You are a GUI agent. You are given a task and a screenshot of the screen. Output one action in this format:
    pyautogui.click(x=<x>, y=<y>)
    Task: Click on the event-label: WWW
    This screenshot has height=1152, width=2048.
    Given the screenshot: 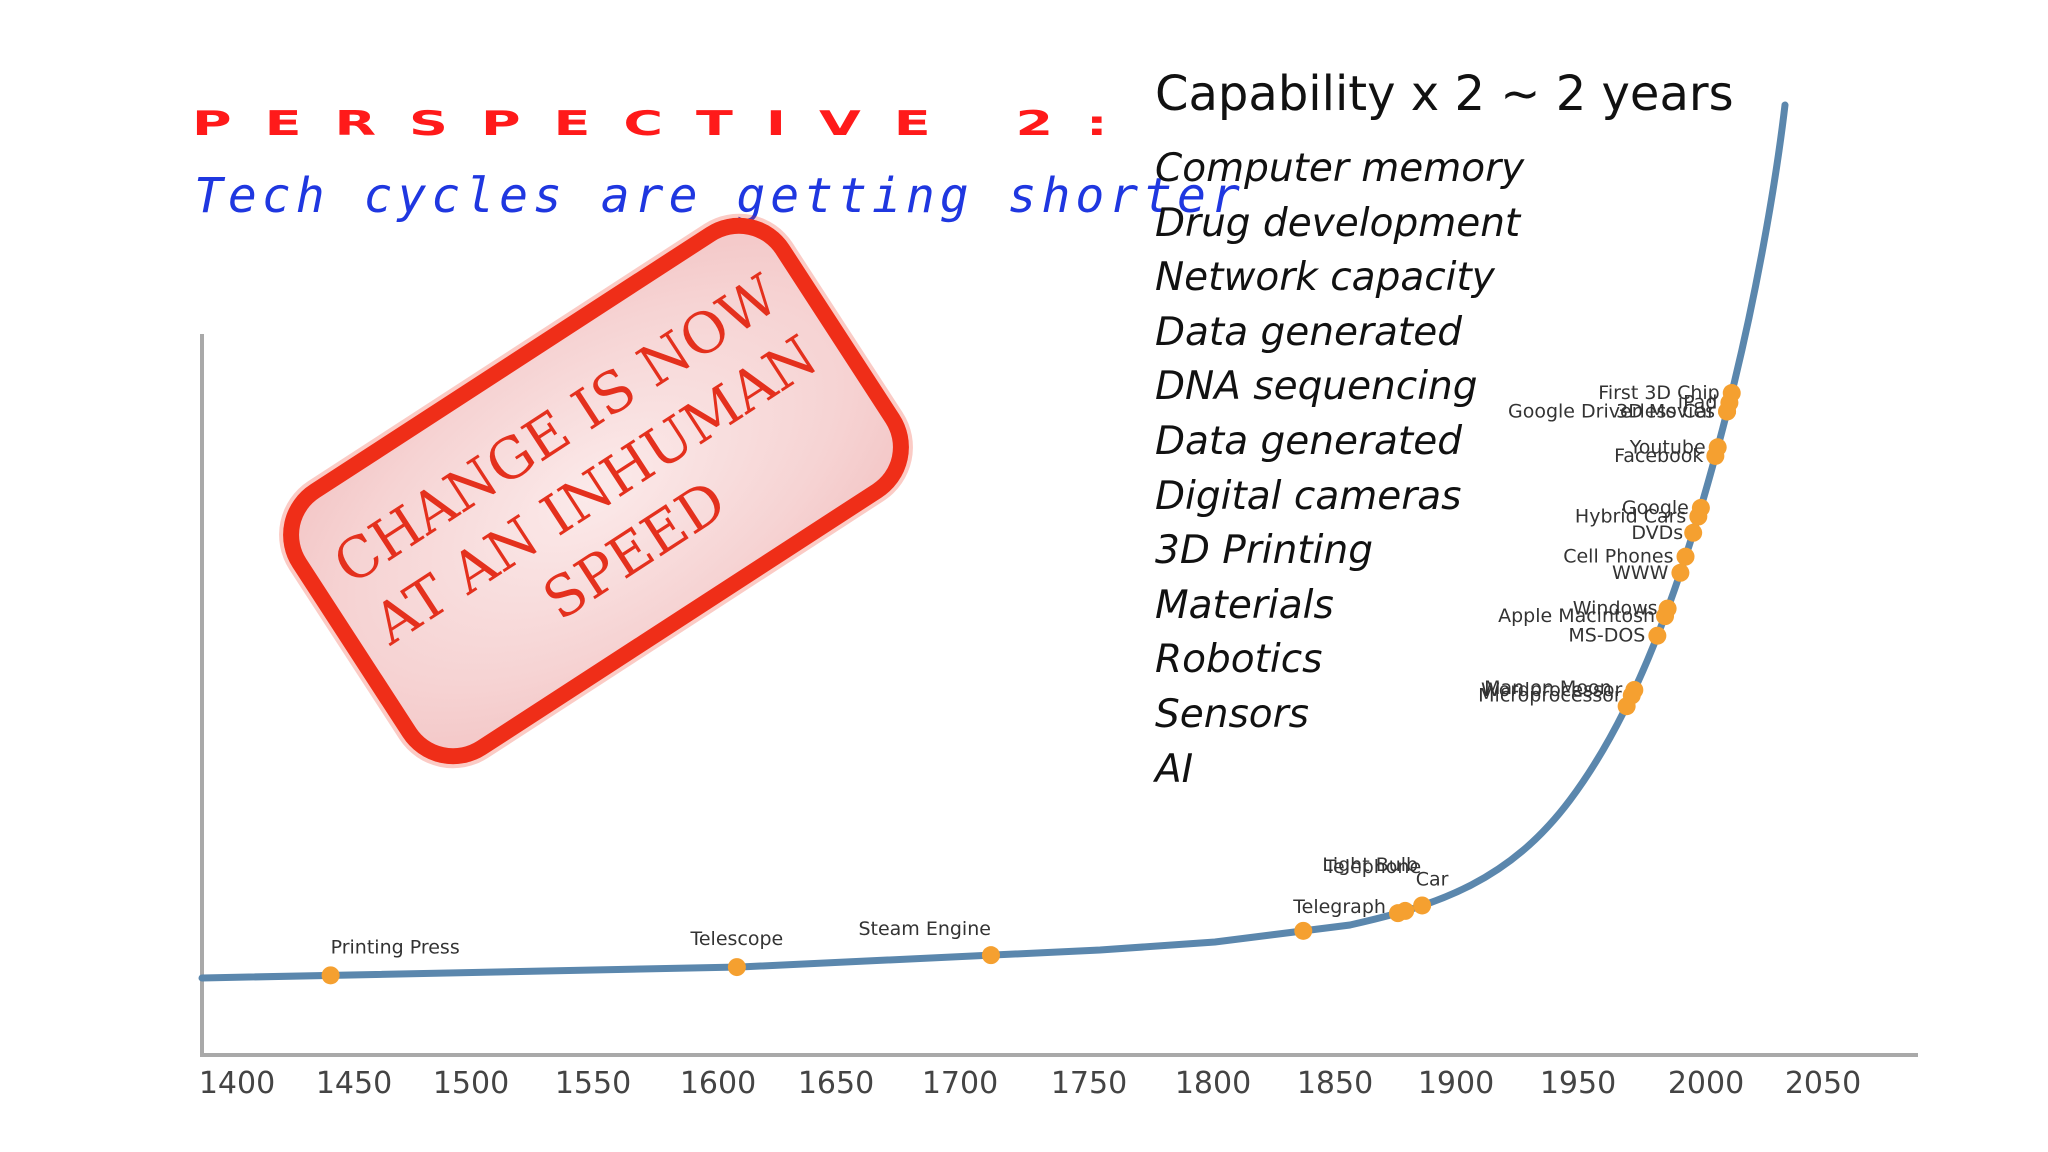 What is the action you would take?
    pyautogui.click(x=1640, y=573)
    